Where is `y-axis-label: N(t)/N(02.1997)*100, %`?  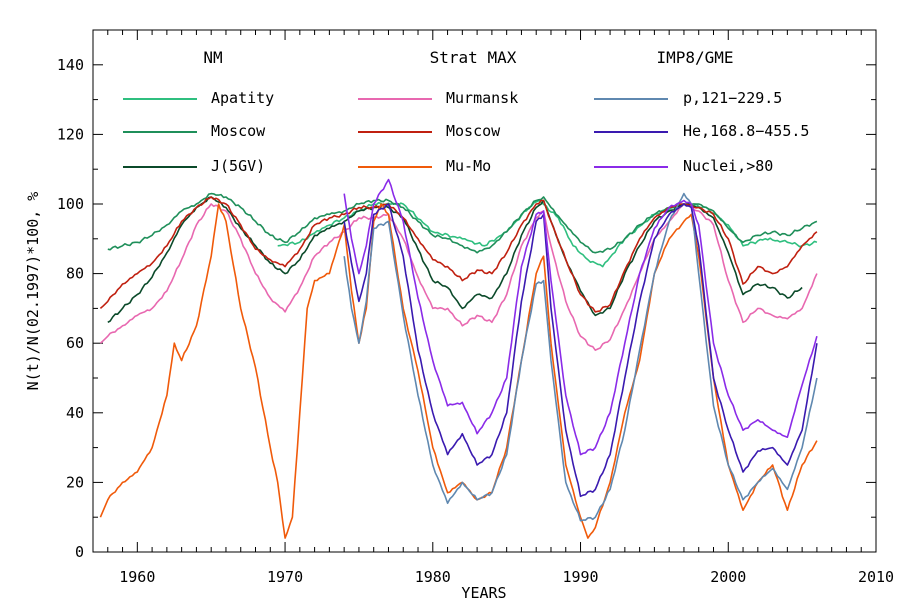
y-axis-label: N(t)/N(02.1997)*100, % is located at coordinates (33, 291).